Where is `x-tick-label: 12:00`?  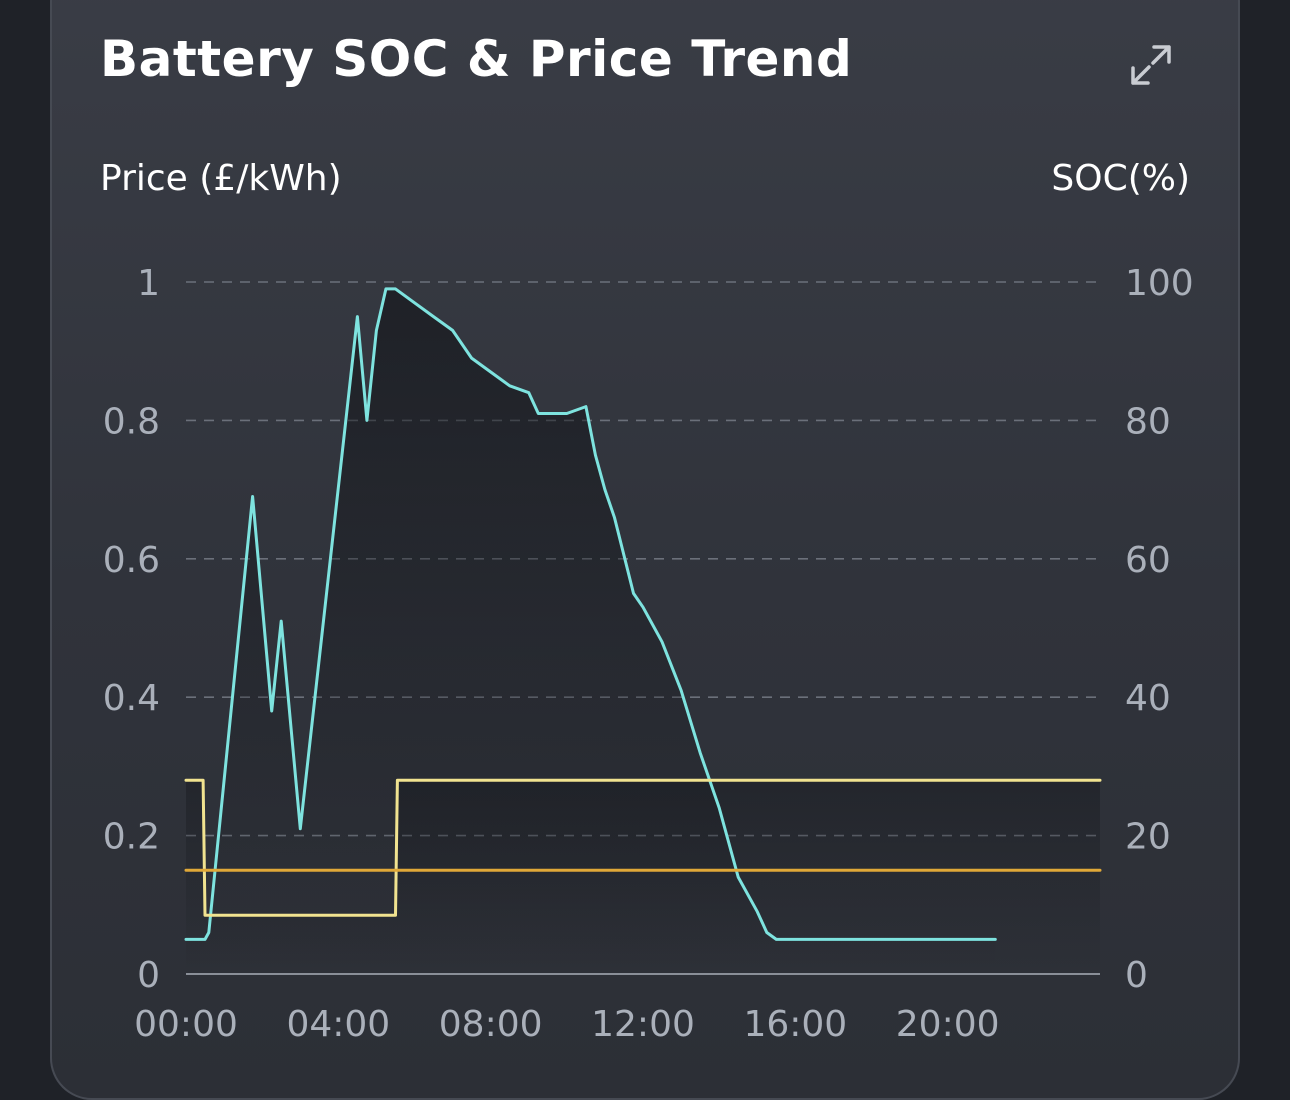
x-tick-label: 12:00 is located at coordinates (643, 1024).